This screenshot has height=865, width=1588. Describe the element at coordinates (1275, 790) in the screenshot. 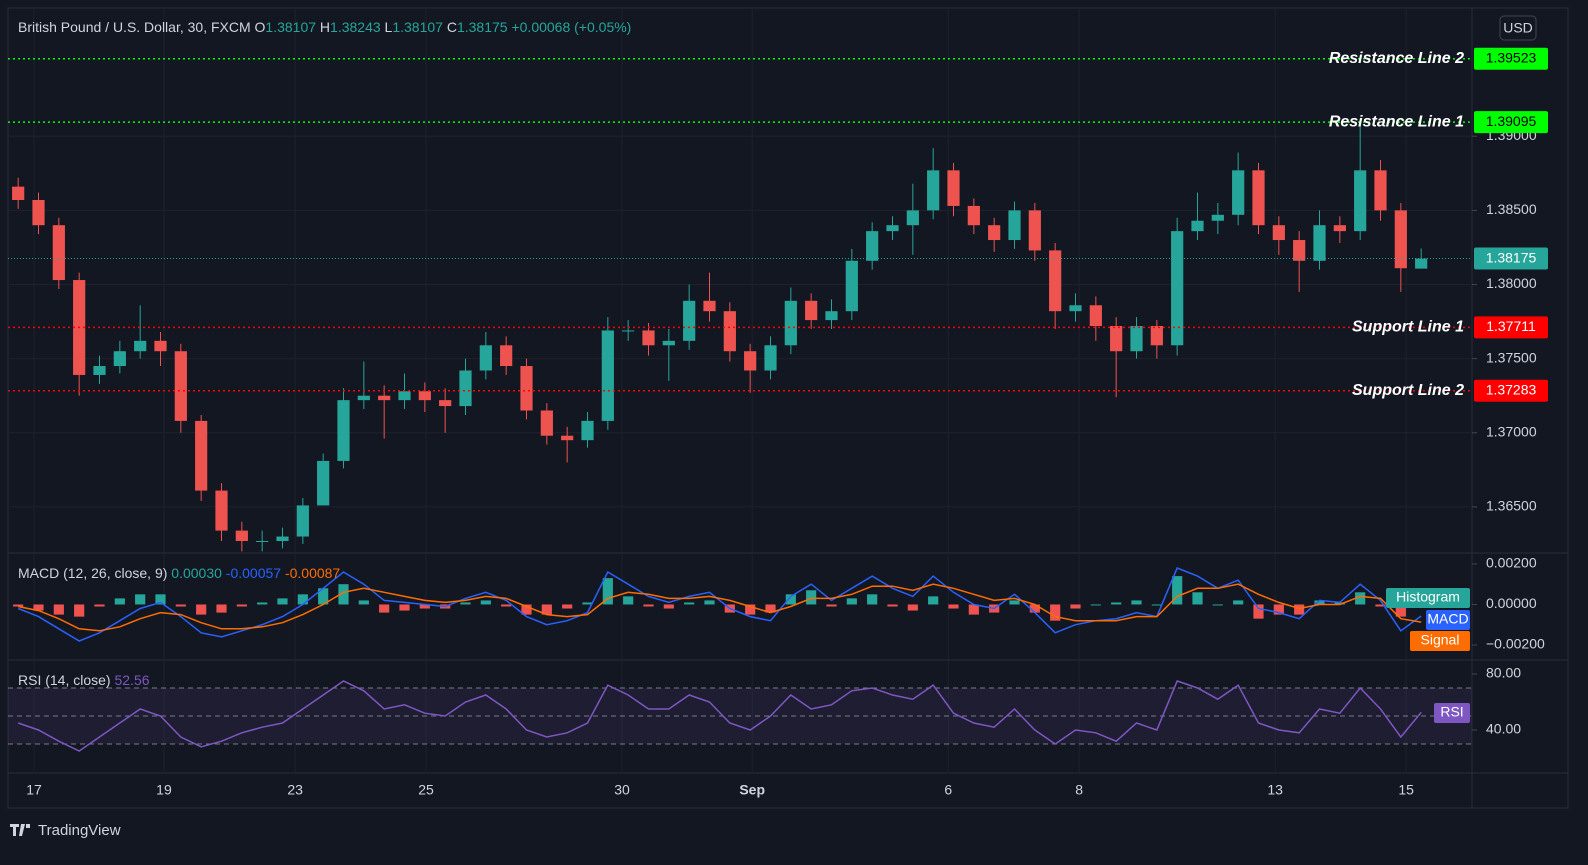

I see `x-tick-label: 13` at that location.